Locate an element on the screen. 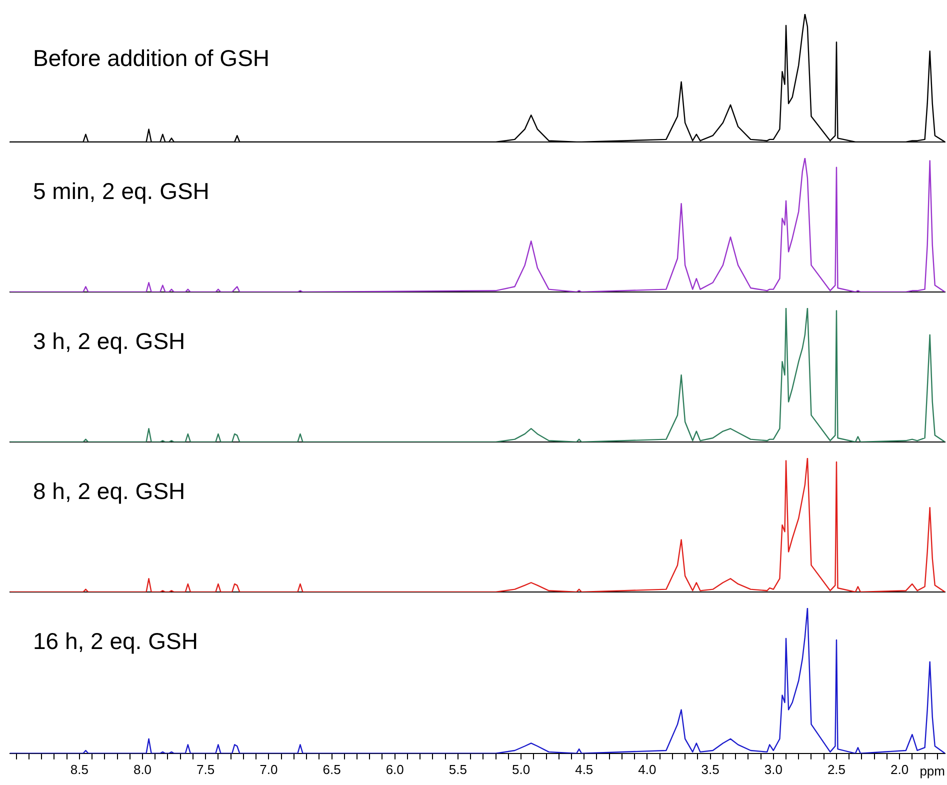  text: 16 h, 2 eq. GSH is located at coordinates (115, 641).